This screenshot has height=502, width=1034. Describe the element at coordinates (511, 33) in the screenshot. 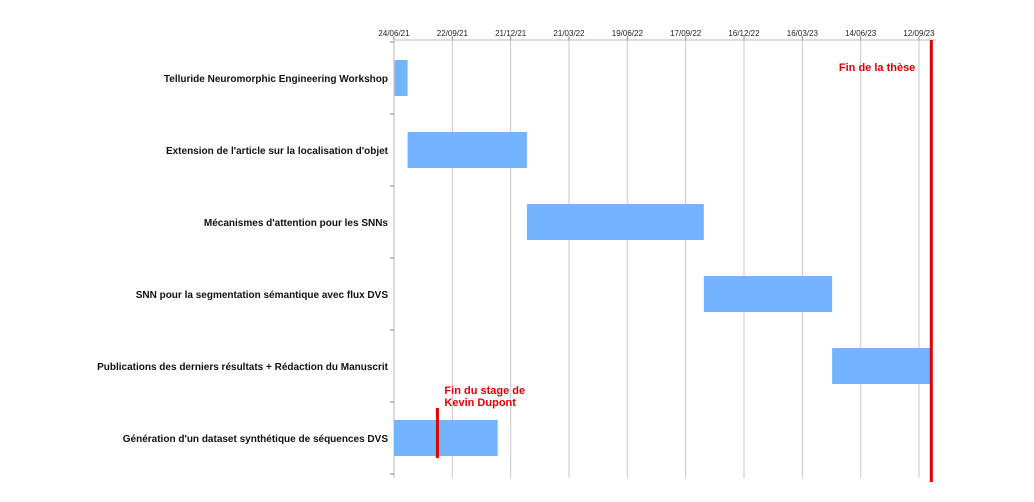

I see `x-tick-label: 21/12/21` at that location.